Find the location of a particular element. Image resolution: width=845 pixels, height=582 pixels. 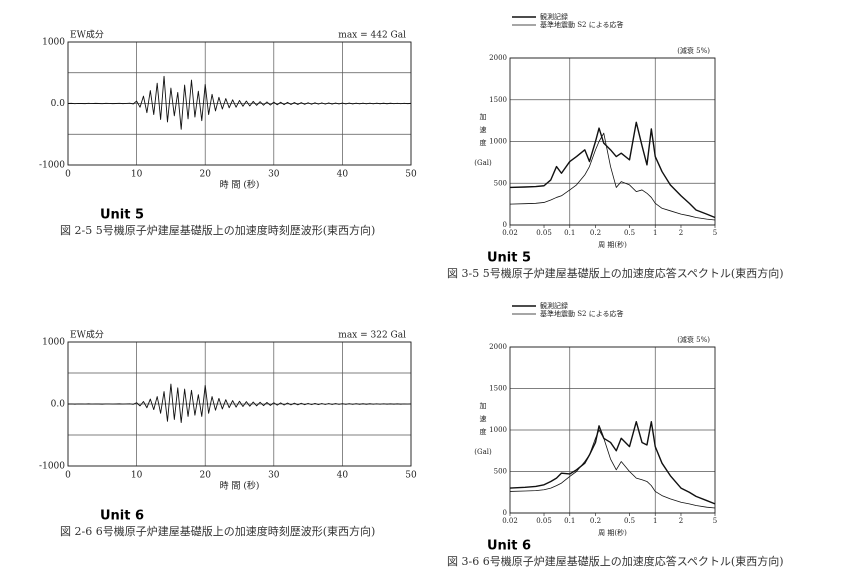

caption: 図 2-5 5号機原子炉建屋基礎版上の加速度時刻歴波形(東西方向) is located at coordinates (217, 230).